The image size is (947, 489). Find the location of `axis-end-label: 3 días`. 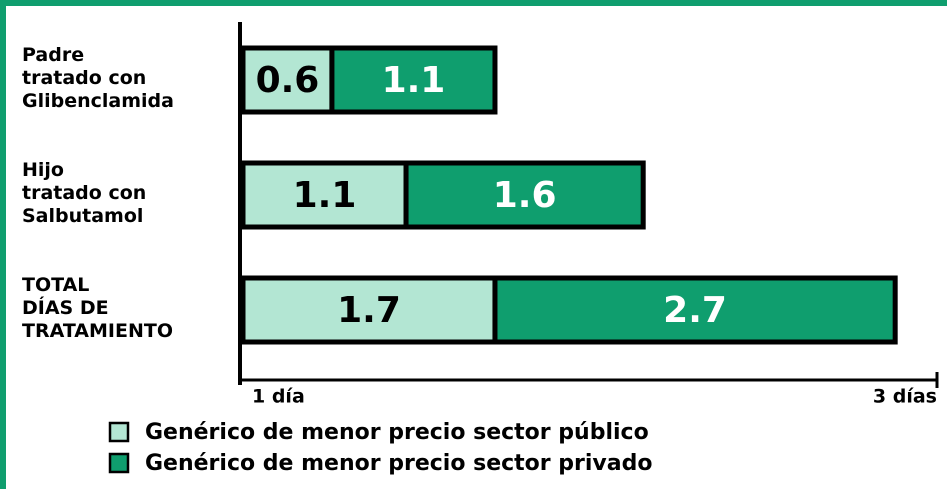

axis-end-label: 3 días is located at coordinates (905, 397).